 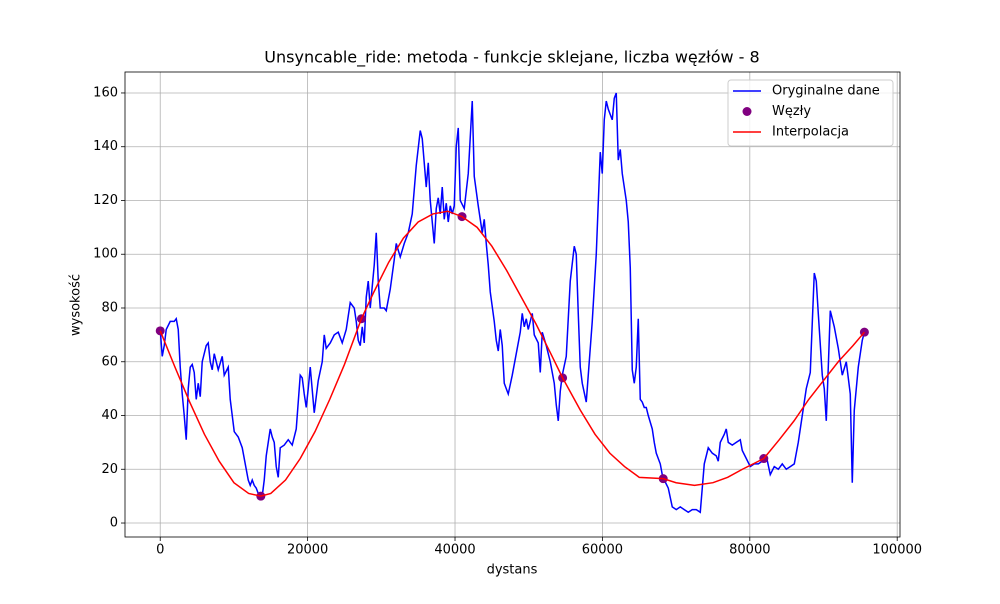 I want to click on y-tick-label: 20, so click(x=109, y=469).